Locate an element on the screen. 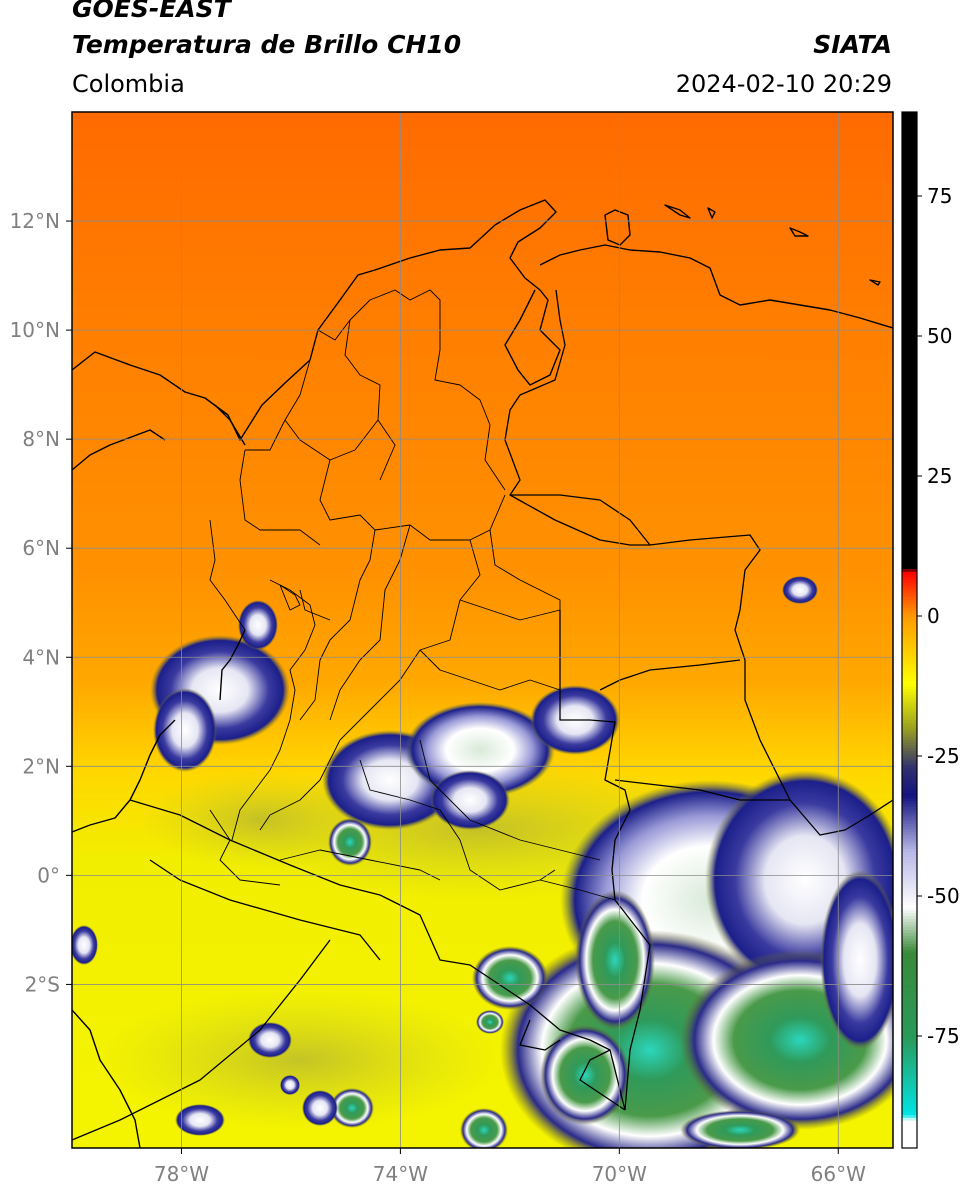 The image size is (966, 1190). colorbar-tick-label: -75 is located at coordinates (943, 1036).